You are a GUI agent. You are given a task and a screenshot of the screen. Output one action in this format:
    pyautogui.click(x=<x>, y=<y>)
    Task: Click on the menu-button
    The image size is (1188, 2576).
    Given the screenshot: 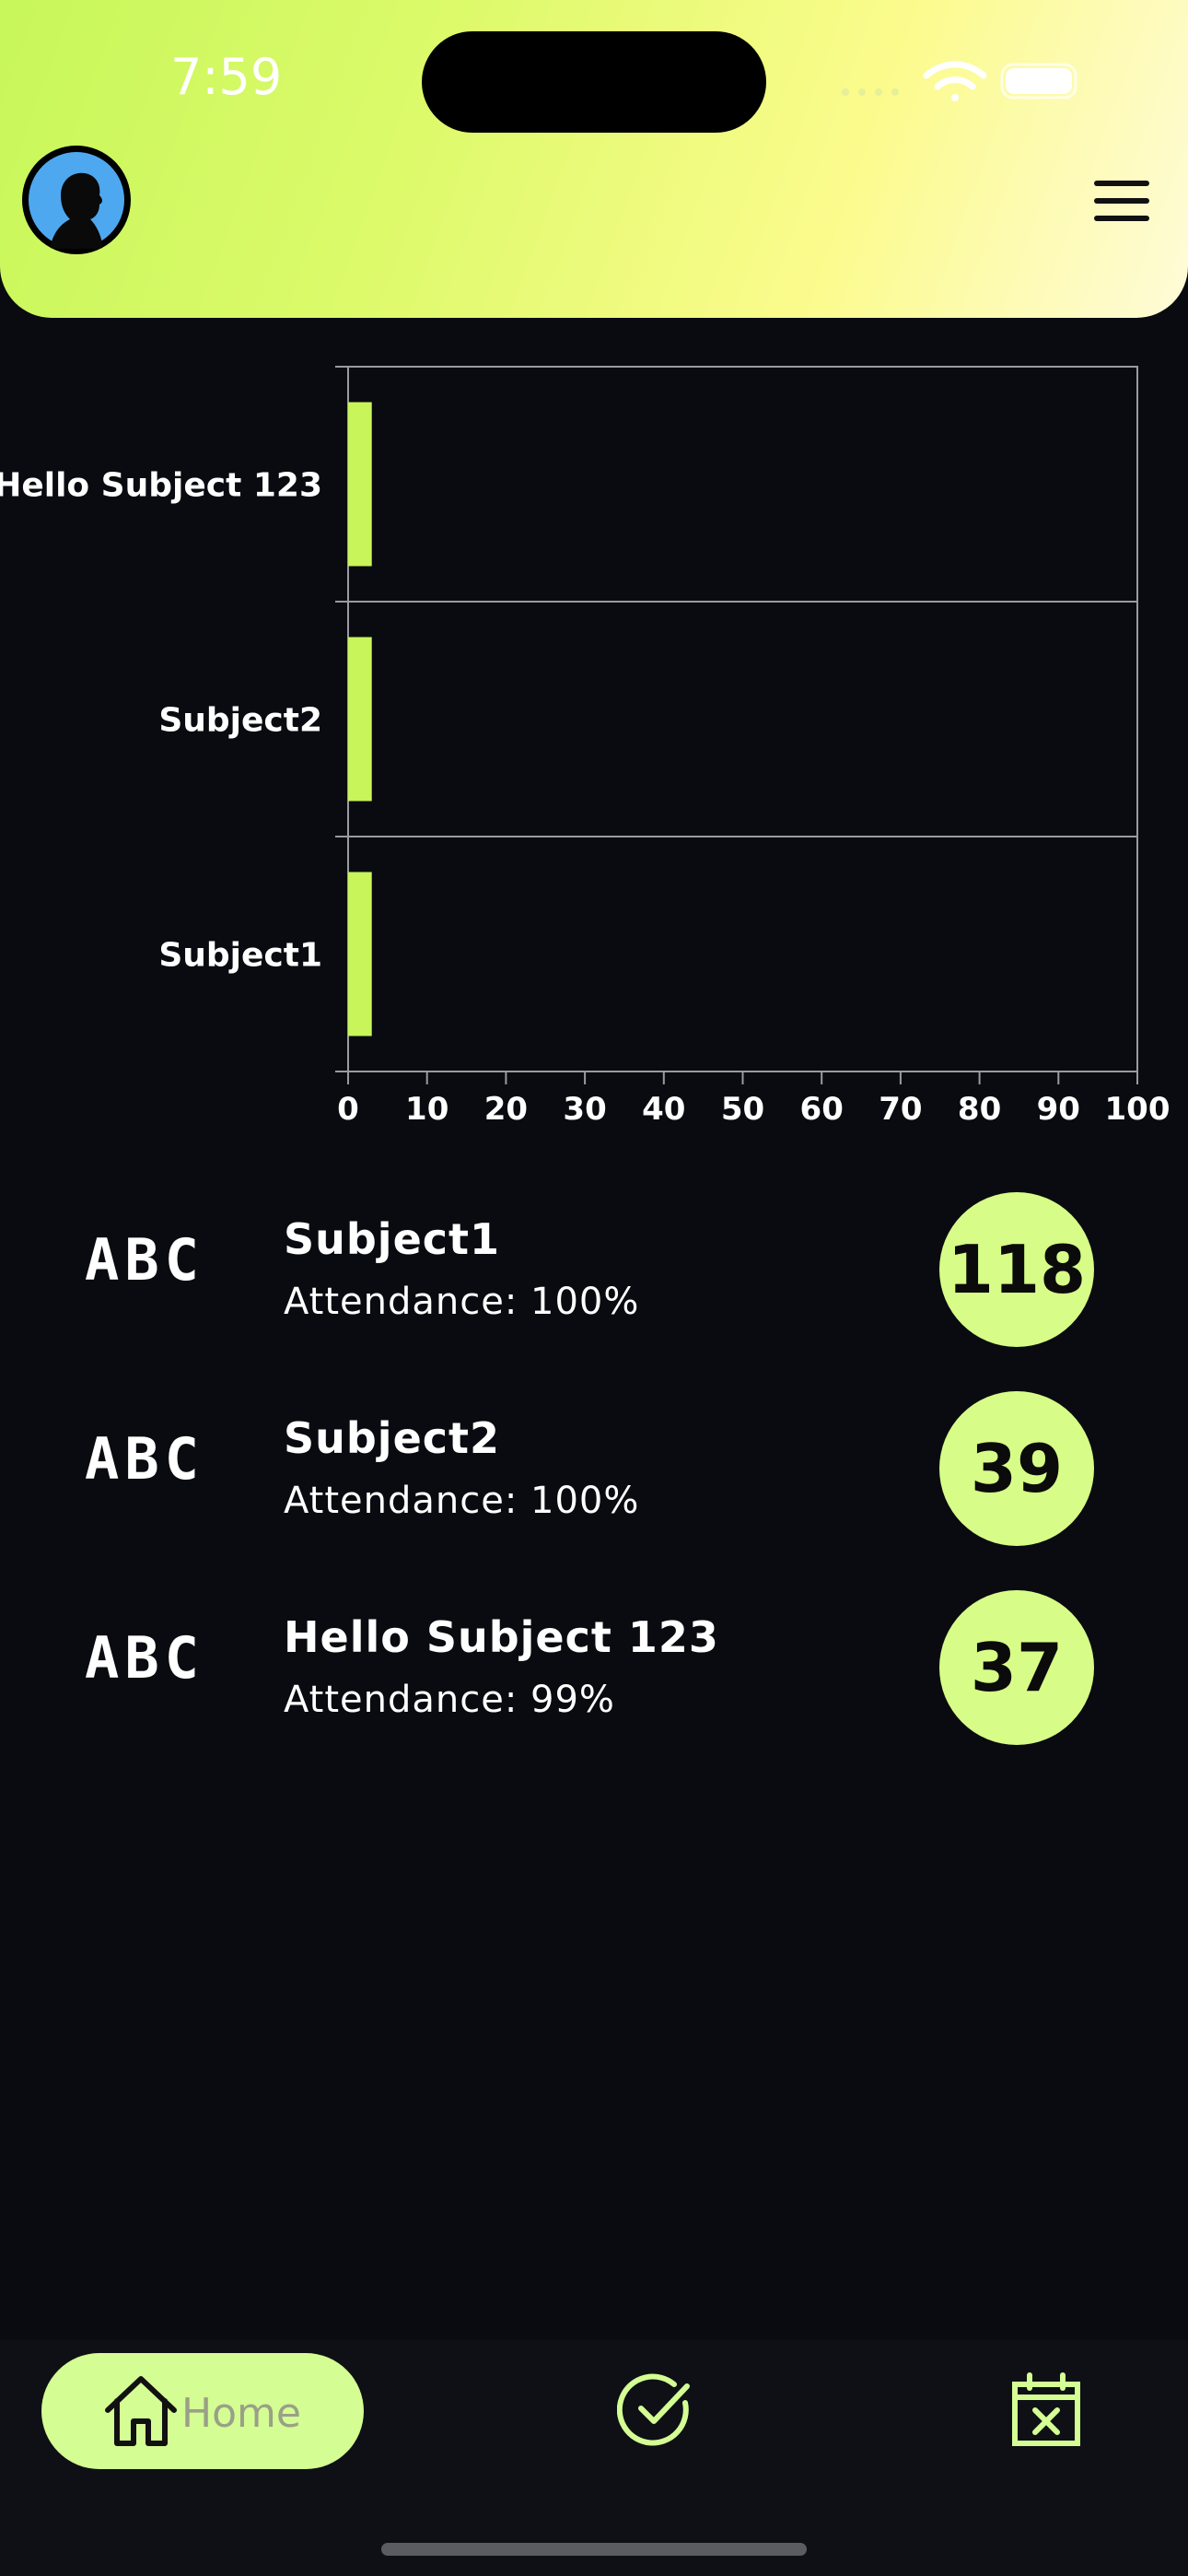 What is the action you would take?
    pyautogui.click(x=1121, y=201)
    